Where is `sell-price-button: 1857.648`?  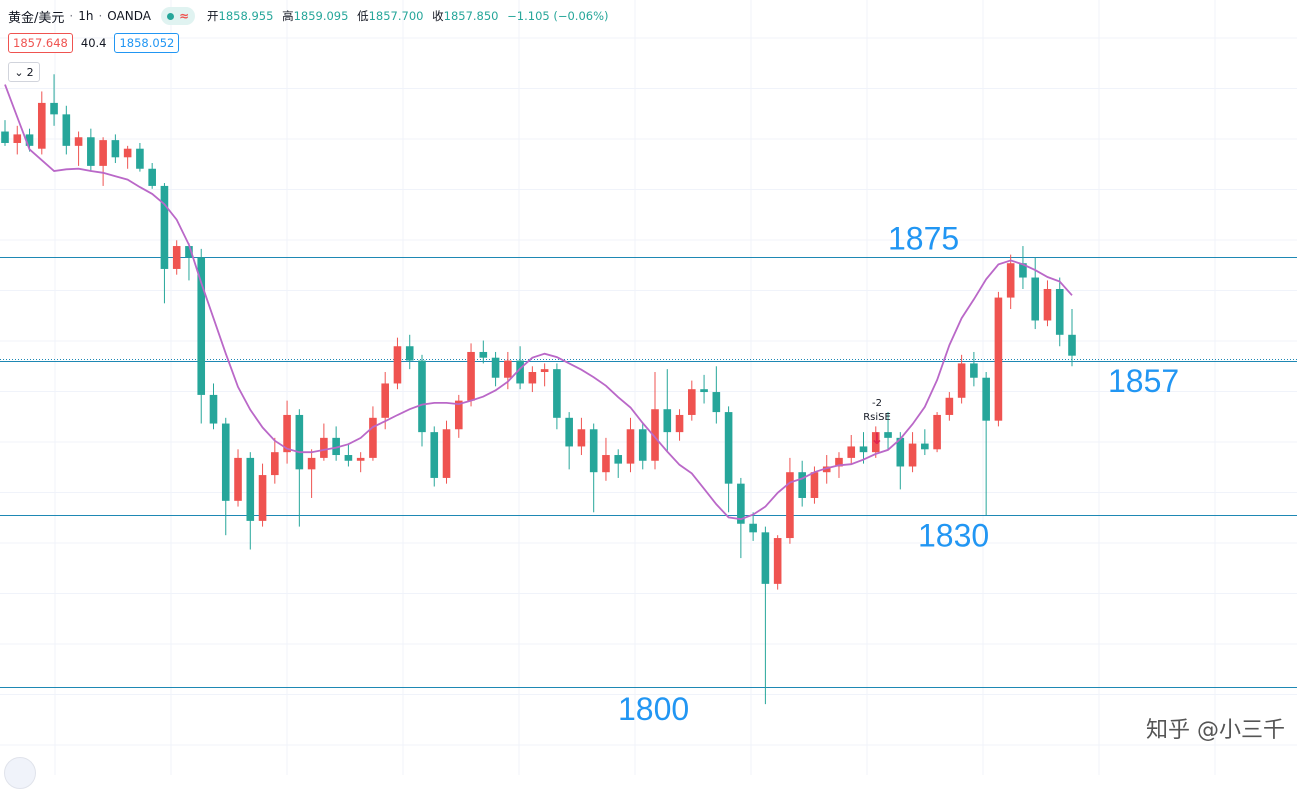 sell-price-button: 1857.648 is located at coordinates (40, 43).